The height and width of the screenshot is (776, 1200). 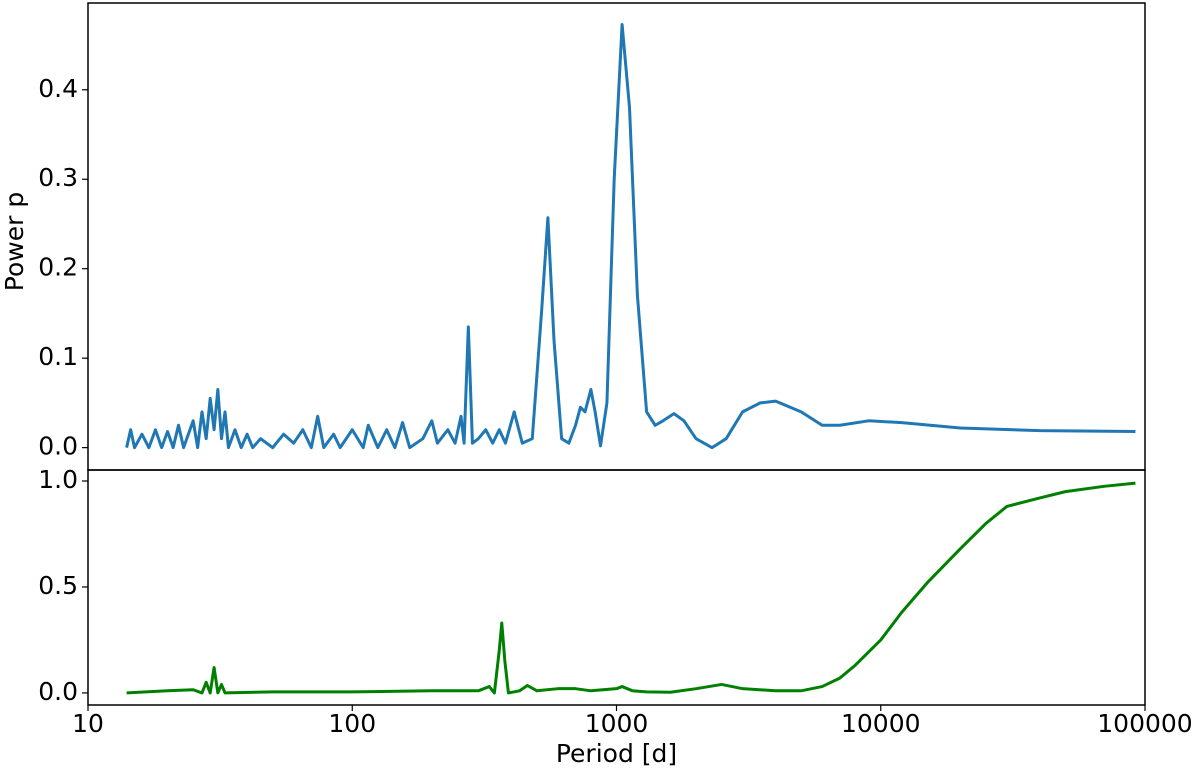 I want to click on x-tick-label: 100000, so click(x=1144, y=723).